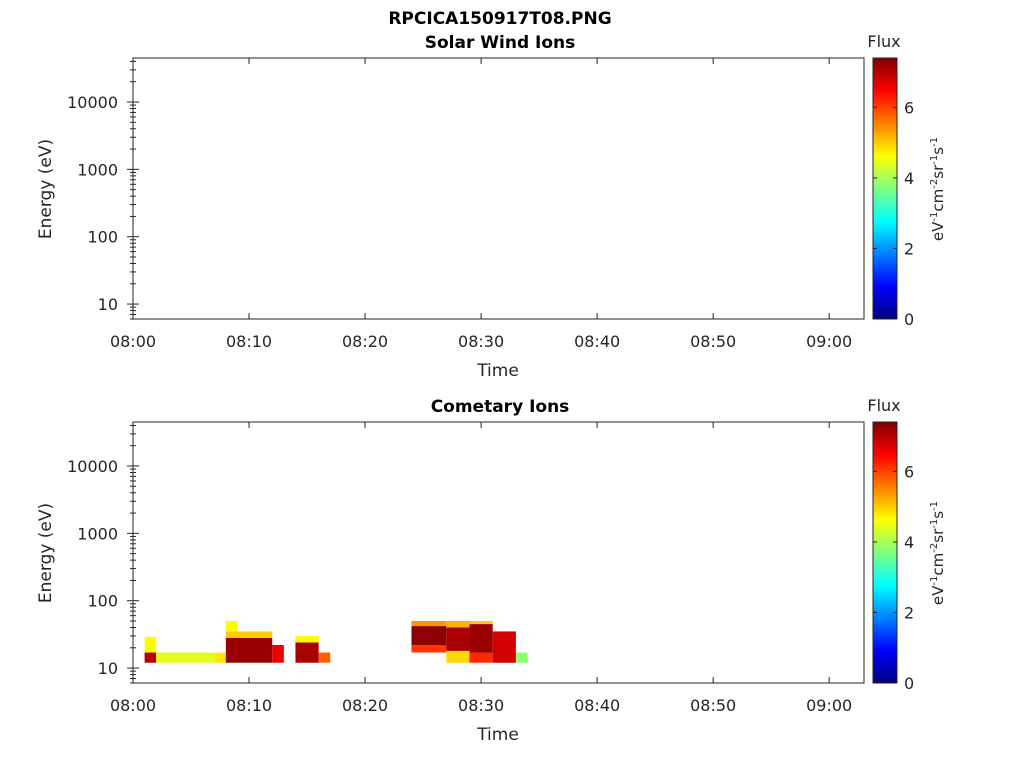 The height and width of the screenshot is (768, 1024). What do you see at coordinates (499, 19) in the screenshot?
I see `figure-title: RPCICA150917T08.PNG` at bounding box center [499, 19].